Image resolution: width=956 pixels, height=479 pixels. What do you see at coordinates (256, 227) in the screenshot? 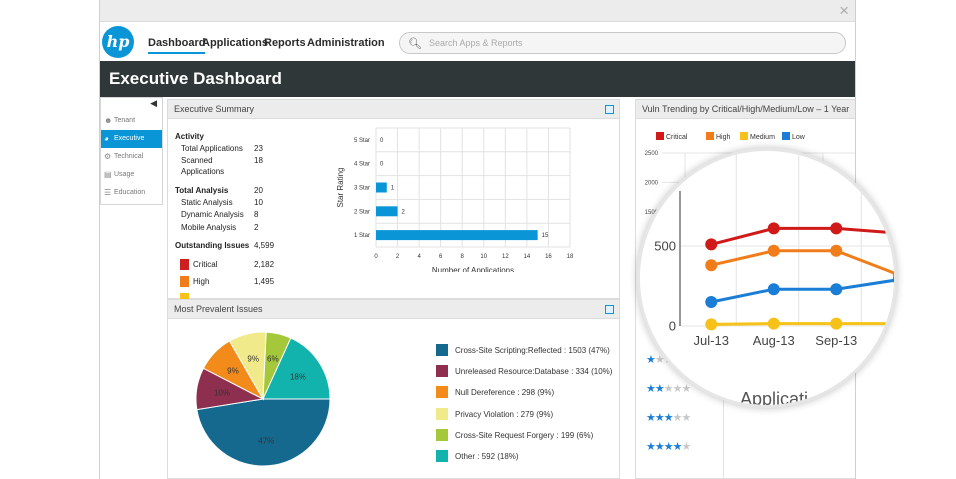
I see `mobile-value: 2` at bounding box center [256, 227].